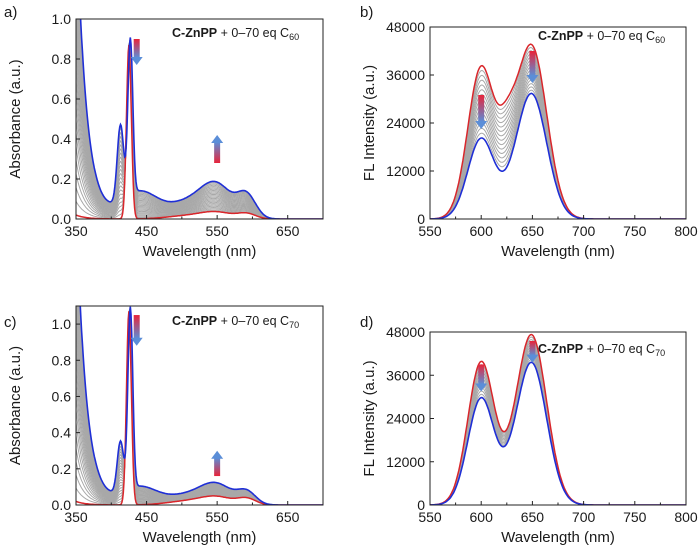 The width and height of the screenshot is (700, 557). Describe the element at coordinates (76, 517) in the screenshot. I see `x-tick-label: 350` at that location.